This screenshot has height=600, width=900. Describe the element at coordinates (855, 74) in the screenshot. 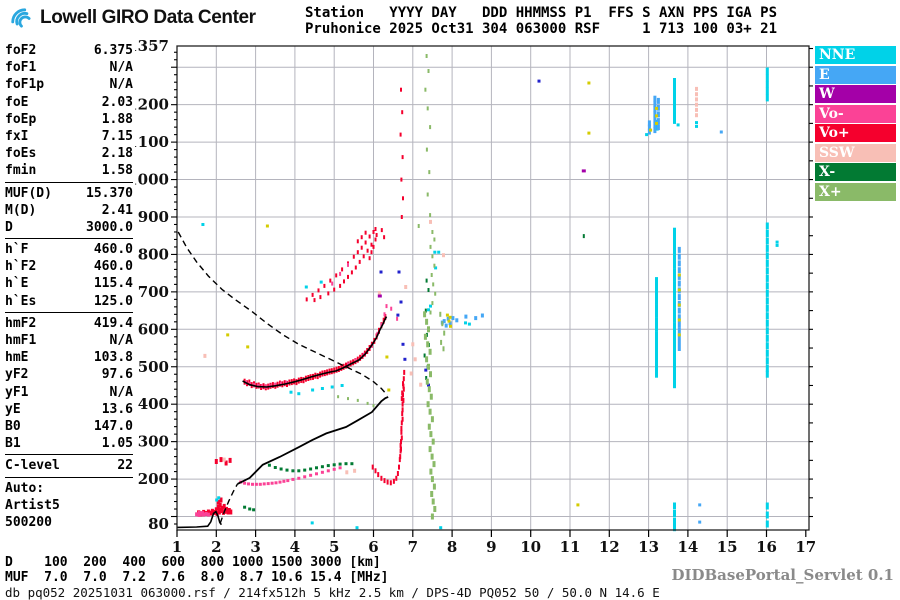

I see `legend-item-e: E` at that location.